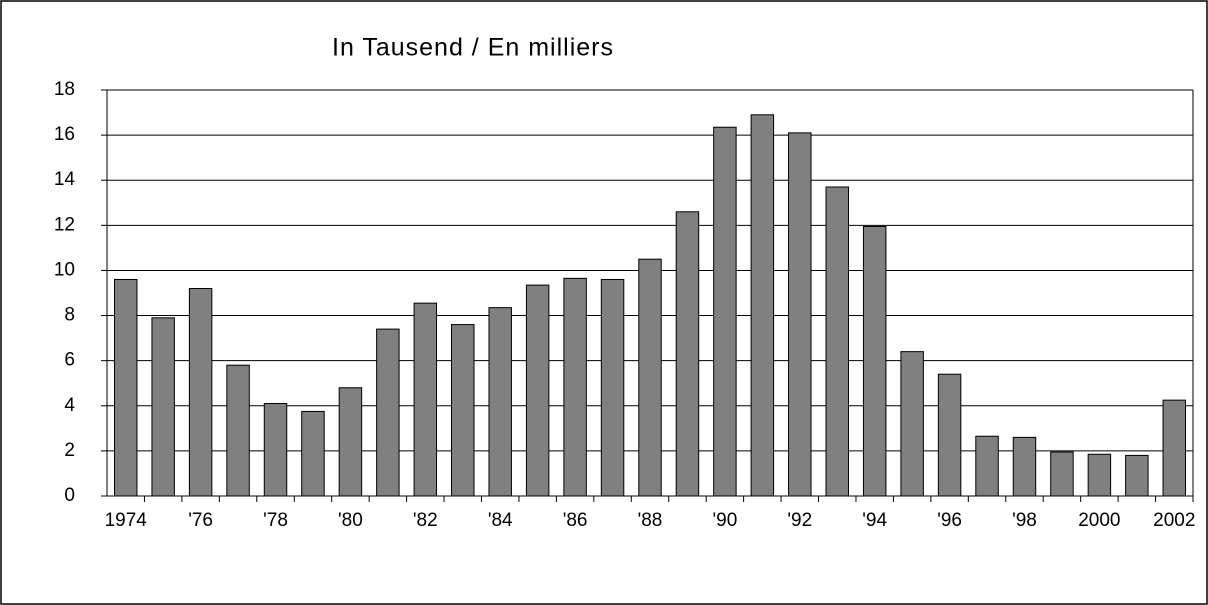  I want to click on x-tick-label: '94, so click(874, 520).